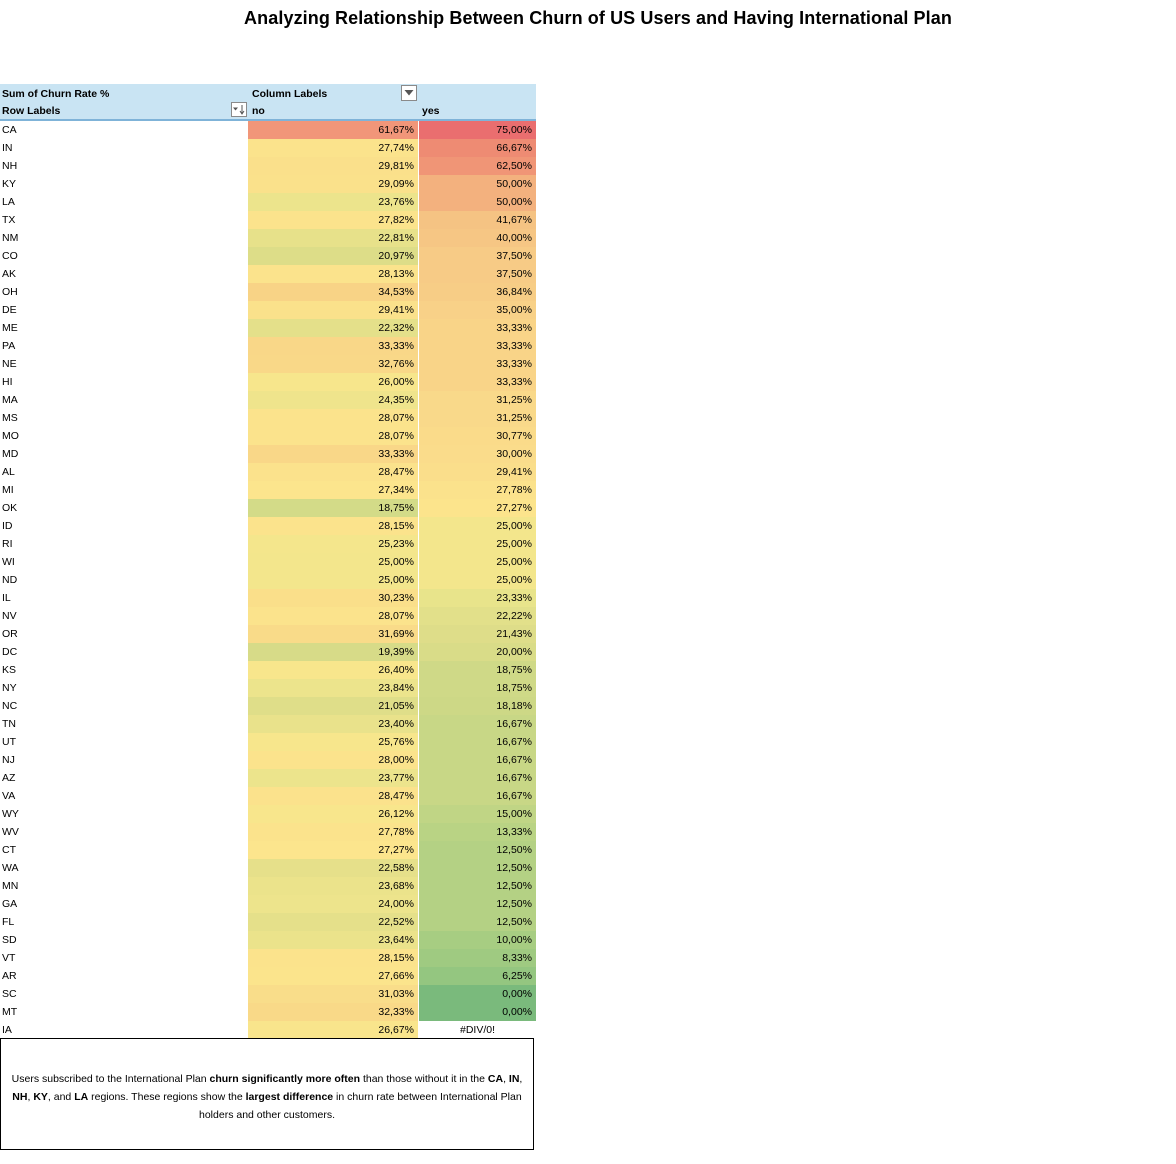  Describe the element at coordinates (477, 148) in the screenshot. I see `cell-yes: 66,67%` at that location.